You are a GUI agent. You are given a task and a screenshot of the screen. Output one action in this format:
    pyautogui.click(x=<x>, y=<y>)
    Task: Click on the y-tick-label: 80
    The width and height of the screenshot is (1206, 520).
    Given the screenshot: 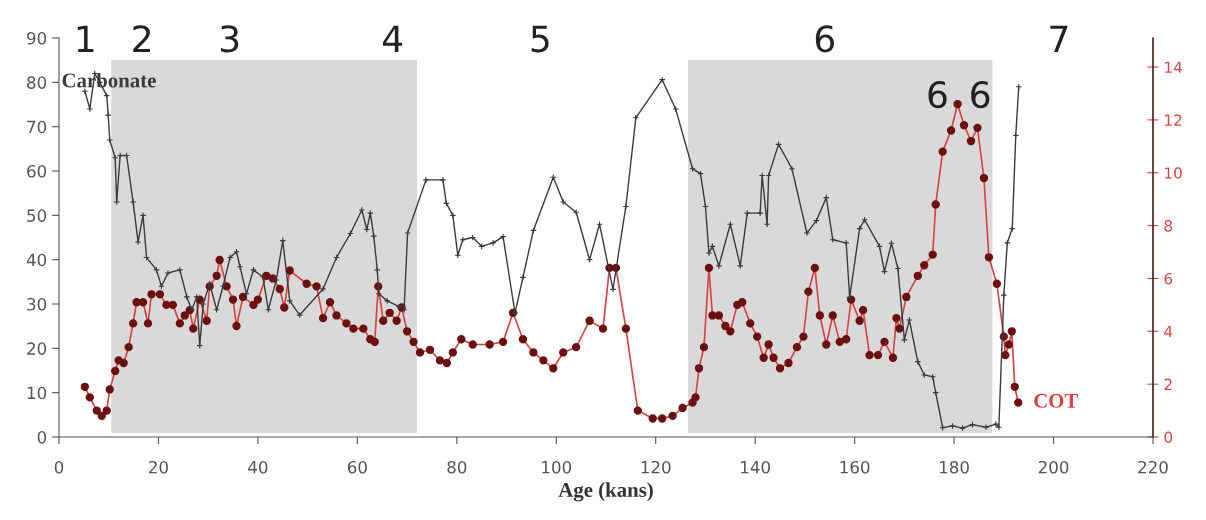 What is the action you would take?
    pyautogui.click(x=37, y=82)
    